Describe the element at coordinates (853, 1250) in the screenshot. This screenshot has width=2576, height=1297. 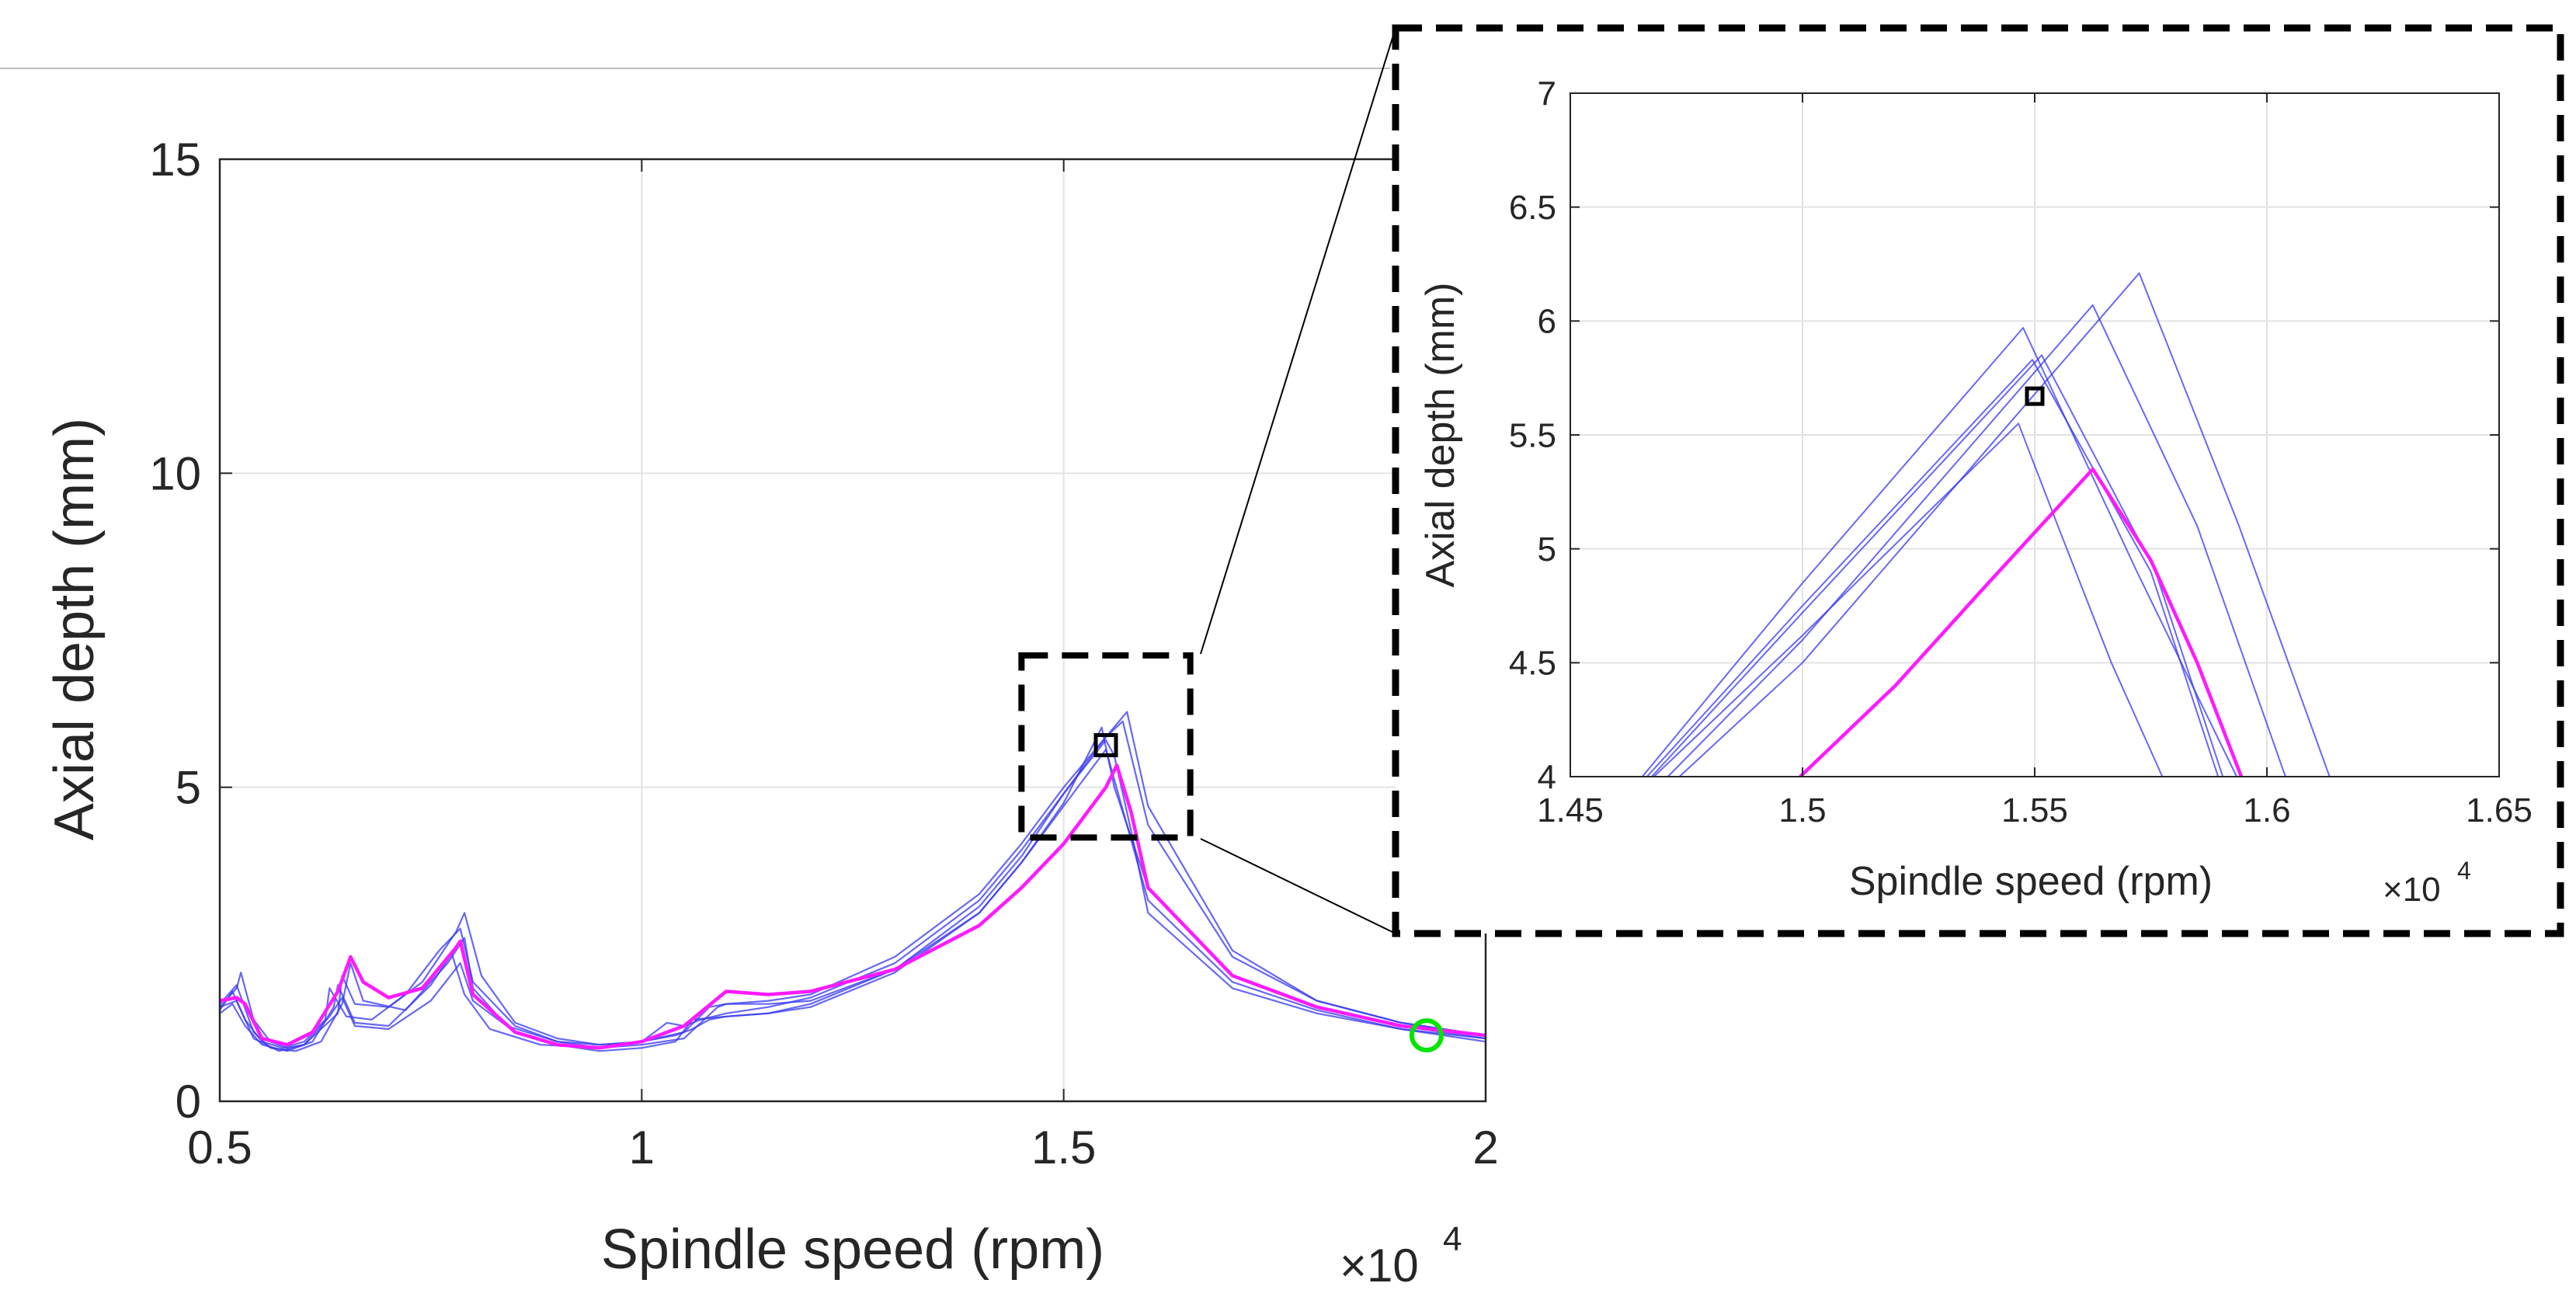
I see `main-x-axis-label: Spindle speed (rpm)` at that location.